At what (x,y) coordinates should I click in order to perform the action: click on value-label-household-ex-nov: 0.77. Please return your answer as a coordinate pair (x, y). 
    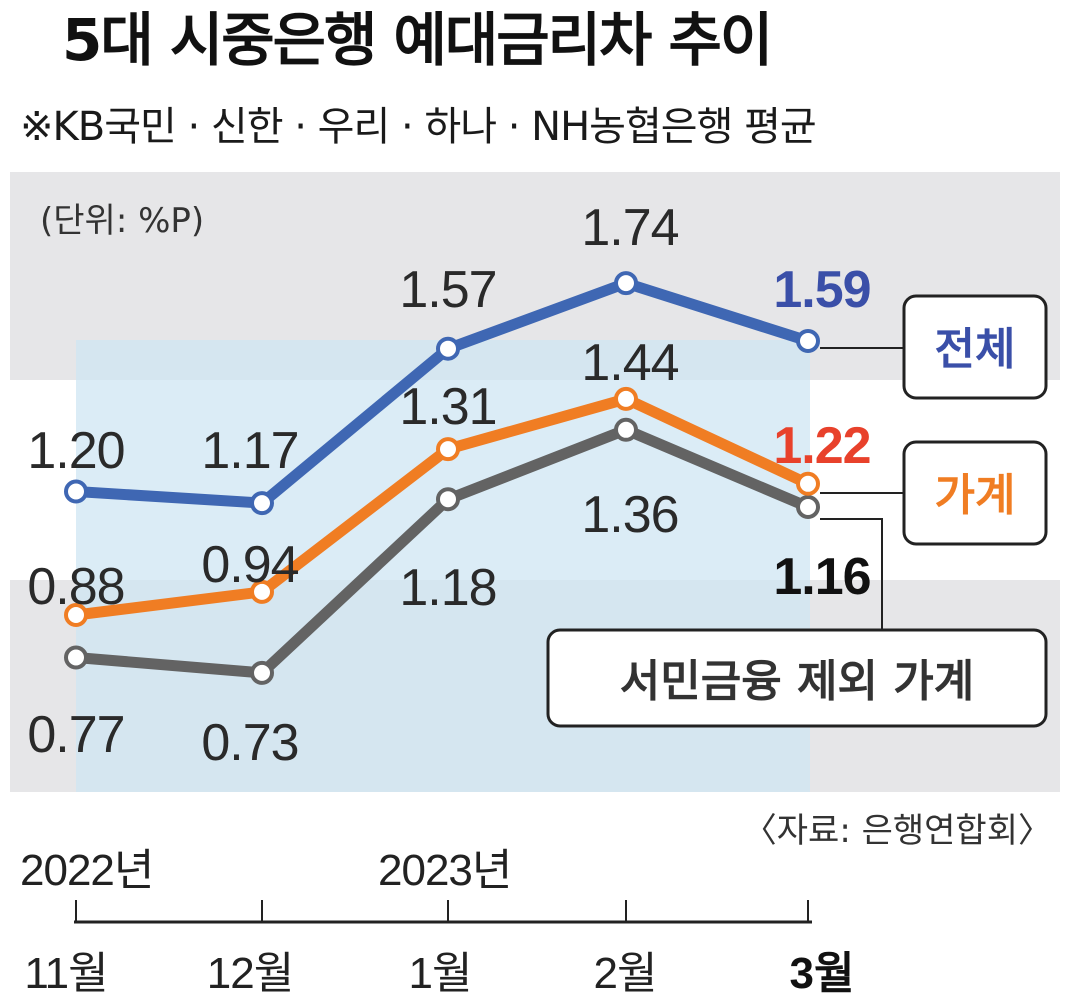
    Looking at the image, I should click on (75, 735).